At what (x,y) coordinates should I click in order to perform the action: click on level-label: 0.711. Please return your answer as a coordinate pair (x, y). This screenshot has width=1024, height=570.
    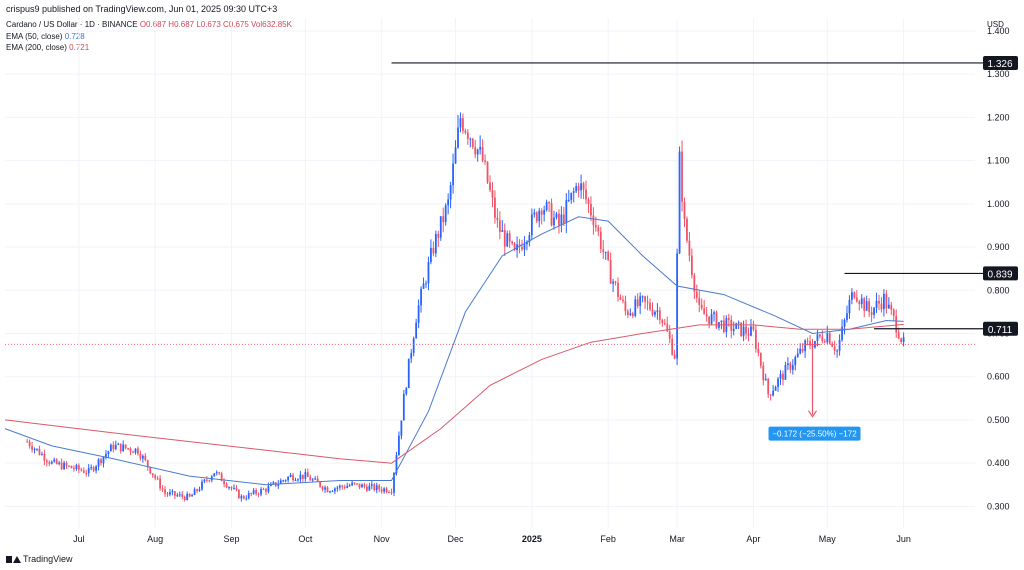
    Looking at the image, I should click on (1000, 330).